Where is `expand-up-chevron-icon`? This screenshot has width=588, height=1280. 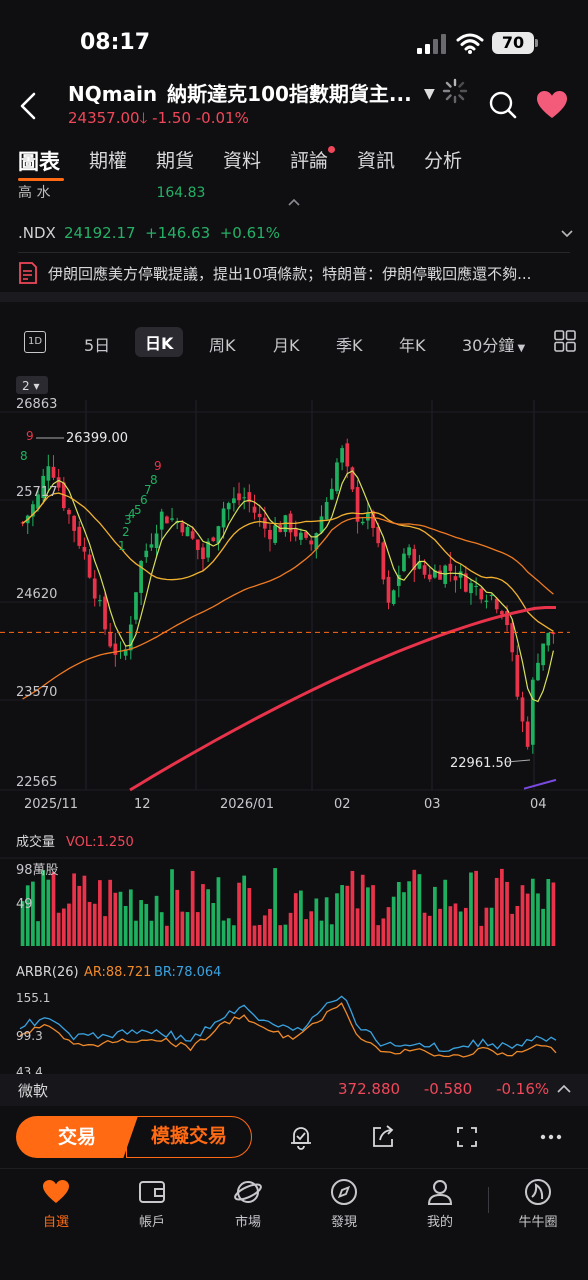 expand-up-chevron-icon is located at coordinates (564, 1089).